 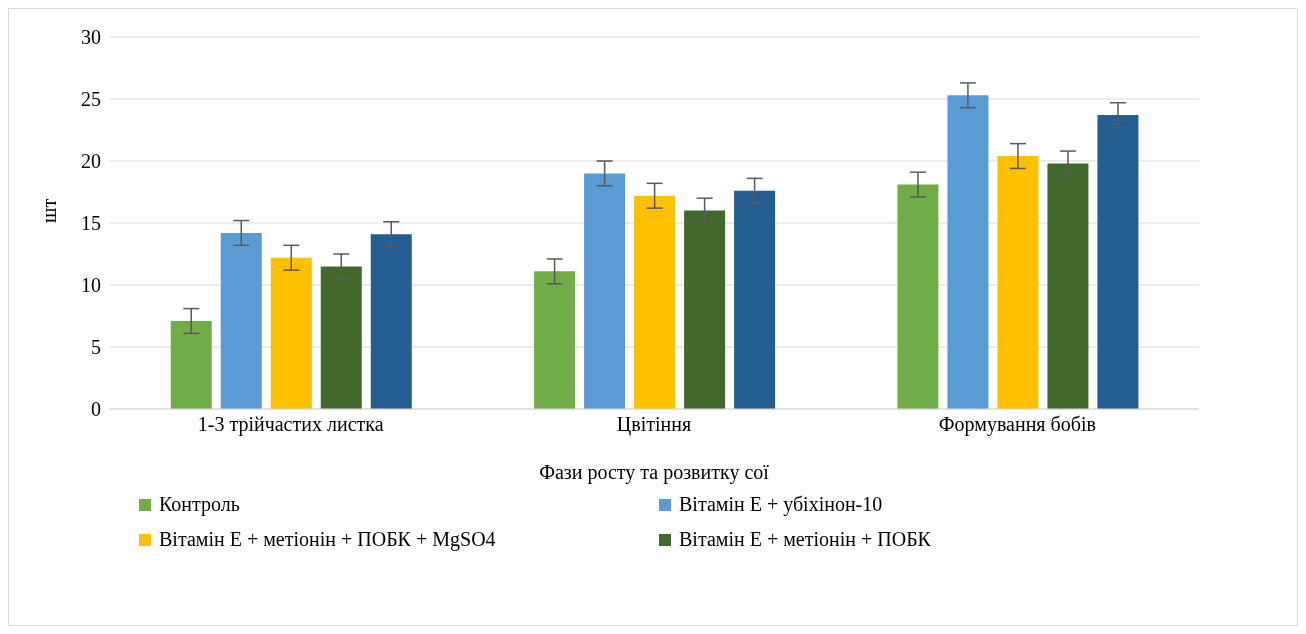 What do you see at coordinates (805, 539) in the screenshot?
I see `legend-label: Вітамін Е + метіонін + ПОБК` at bounding box center [805, 539].